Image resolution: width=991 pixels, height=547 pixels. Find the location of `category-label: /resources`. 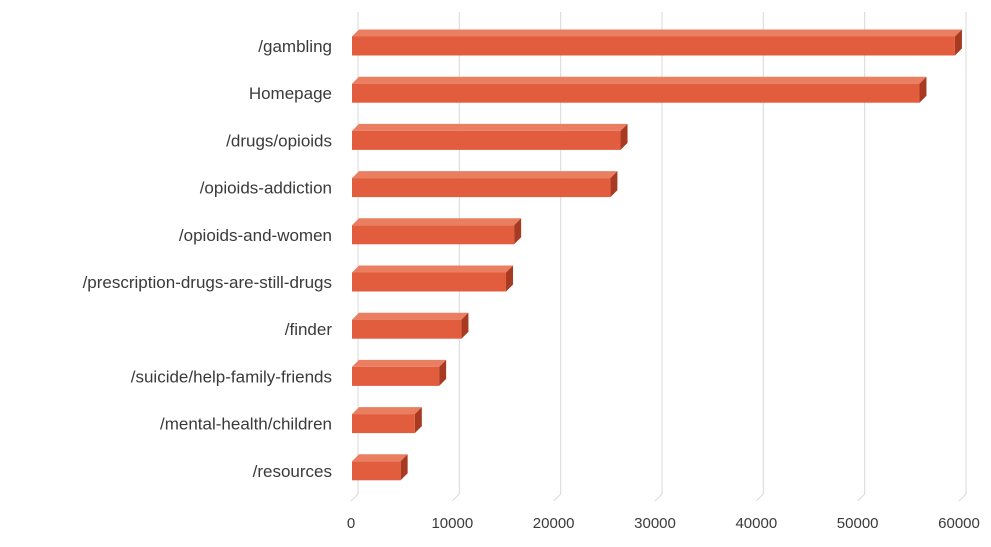

category-label: /resources is located at coordinates (292, 471).